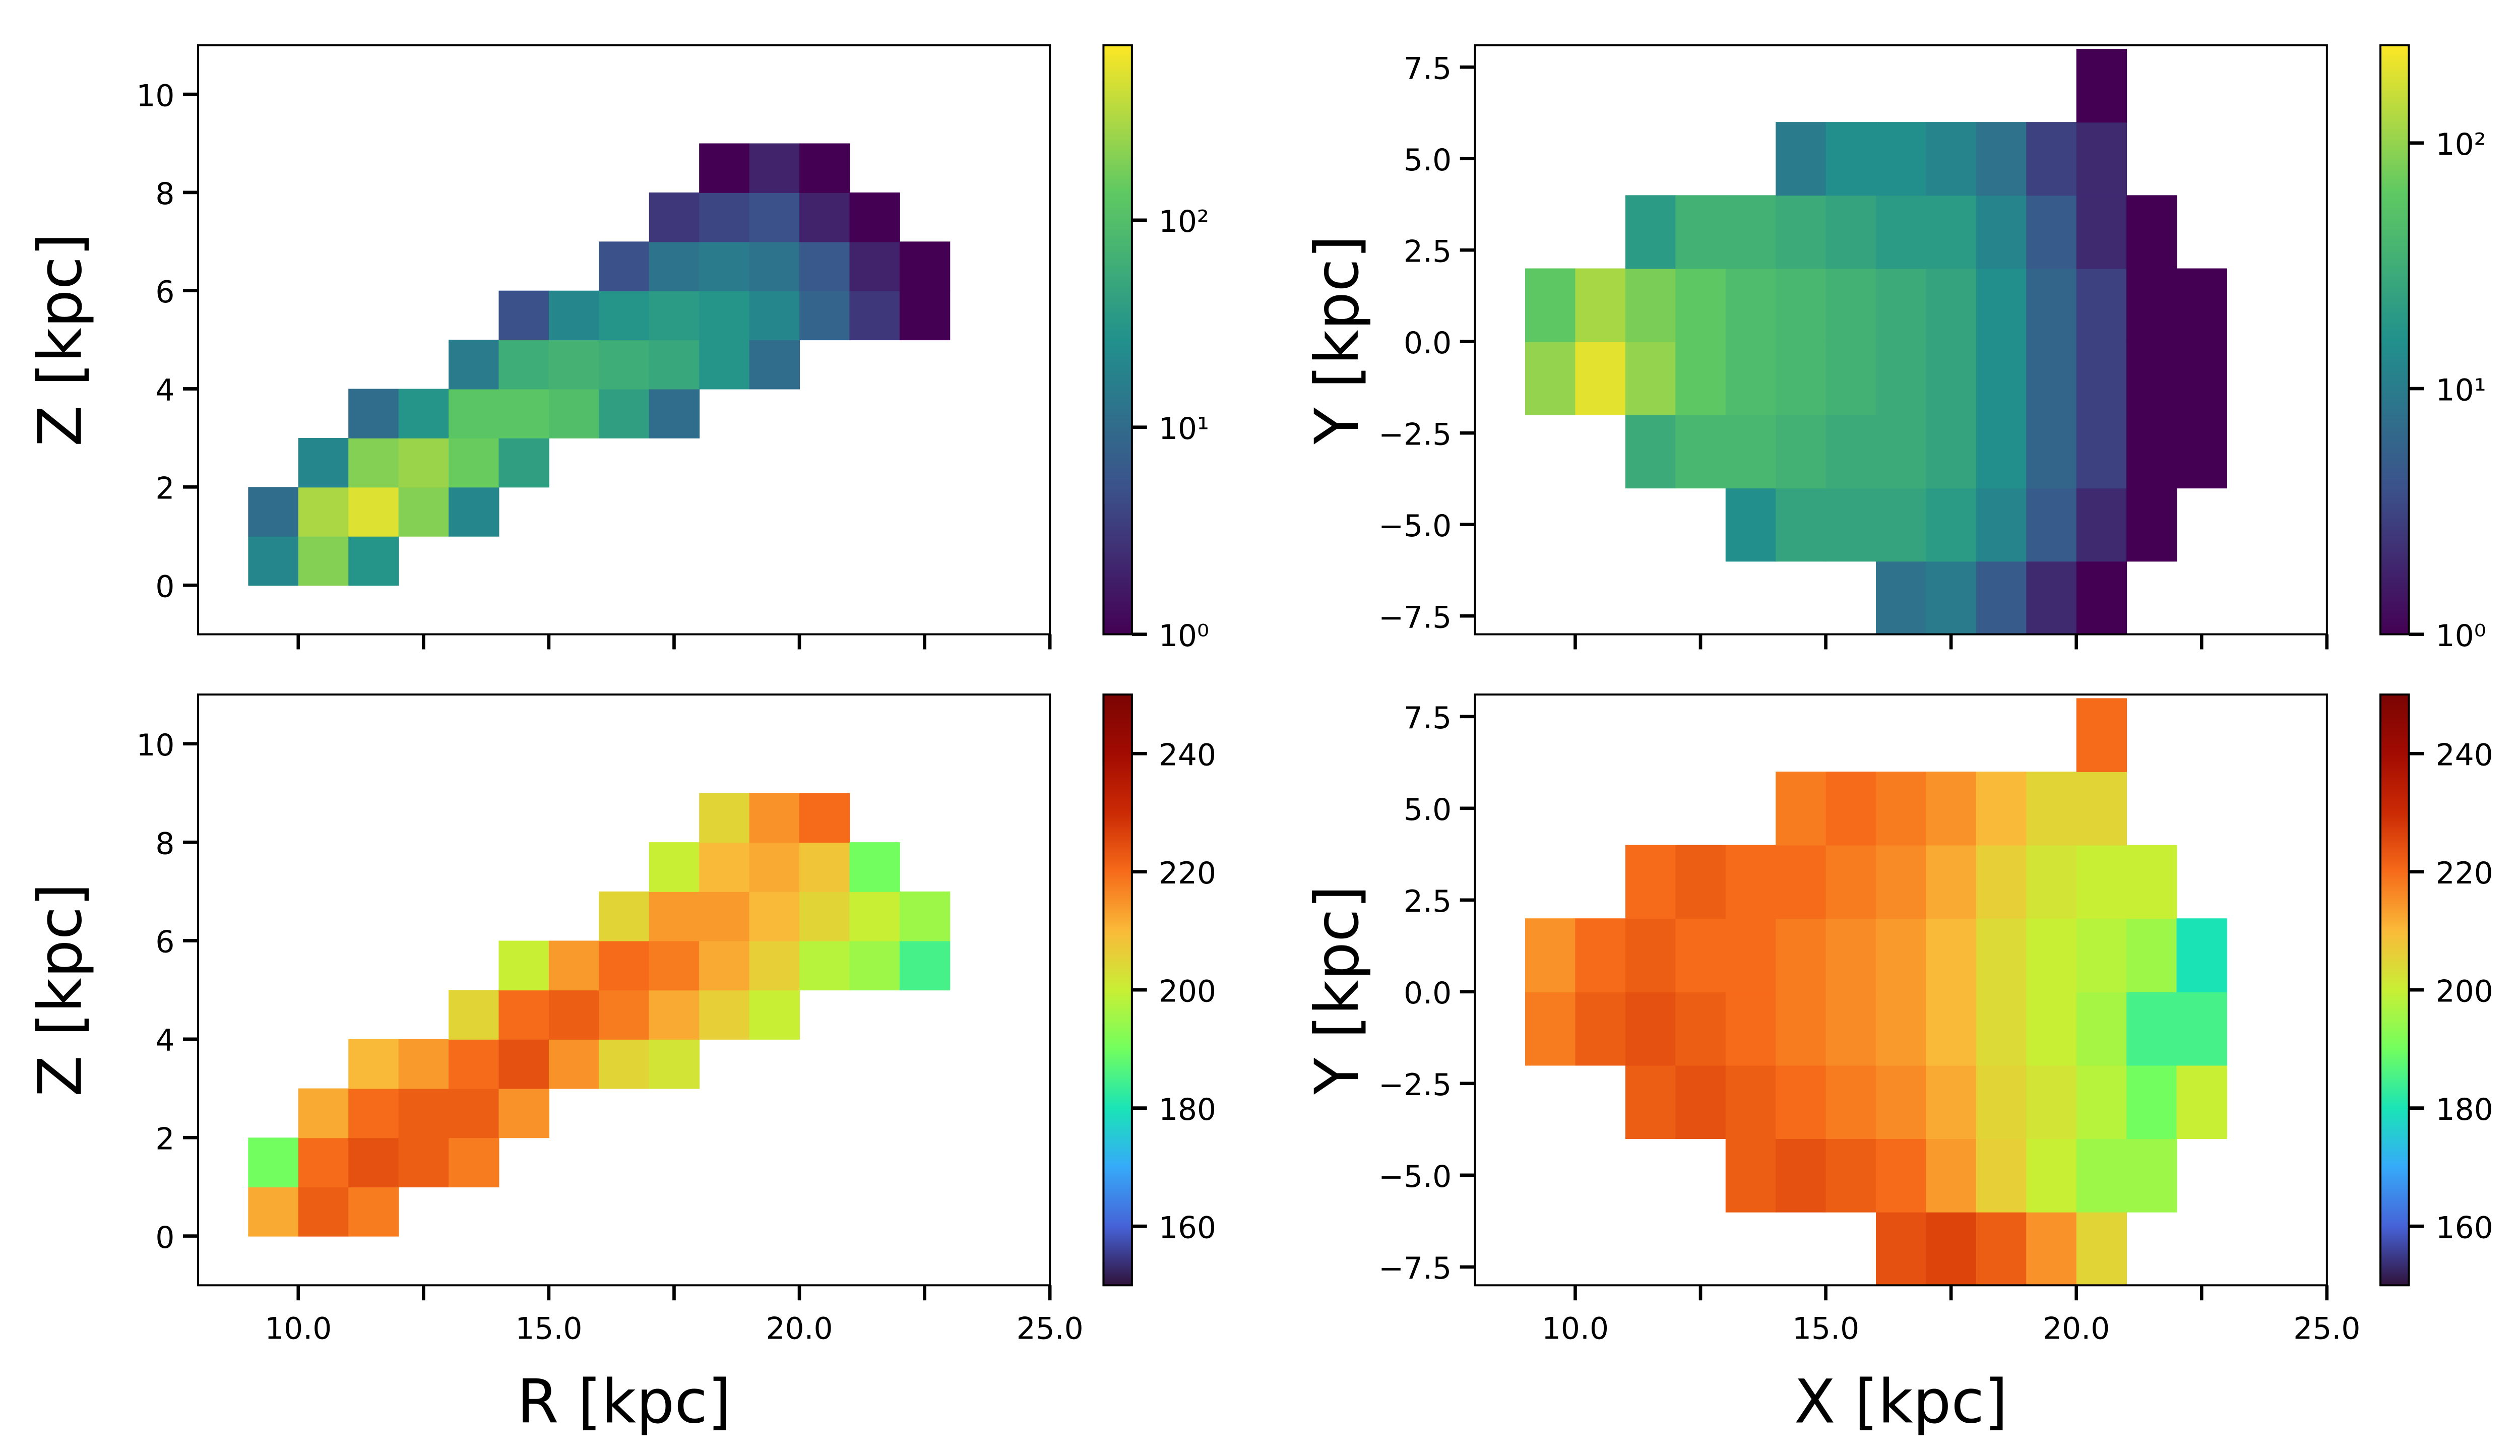 This screenshot has height=1456, width=2520. Describe the element at coordinates (1428, 68) in the screenshot. I see `y-tick-label: 7.5` at that location.